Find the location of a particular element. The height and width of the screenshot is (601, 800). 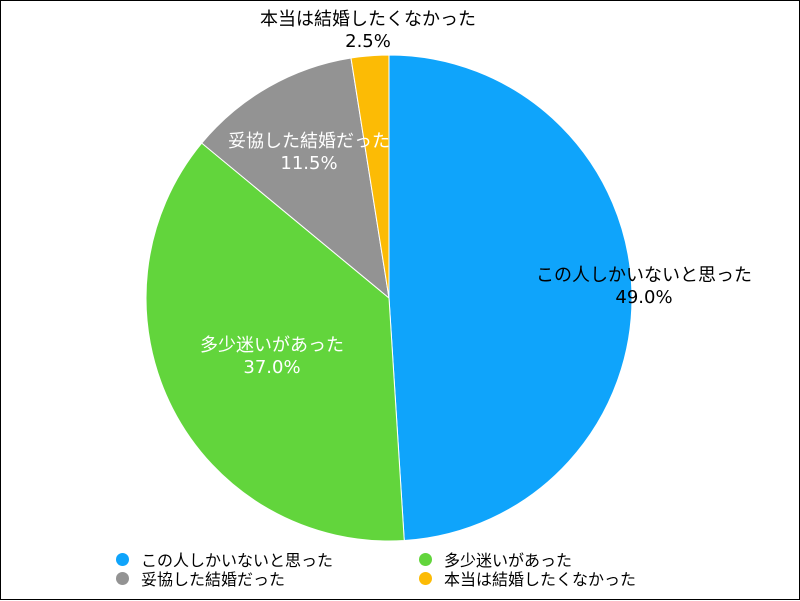

slice-label-4: 本当は結婚したくなかった is located at coordinates (368, 19).